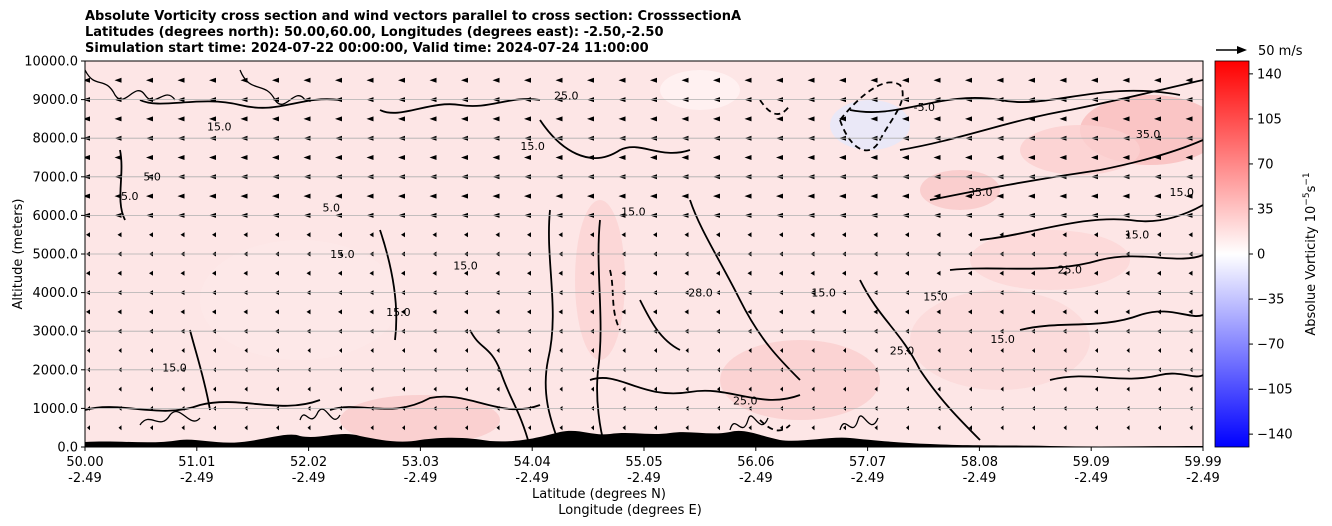 The height and width of the screenshot is (526, 1332). What do you see at coordinates (56, 139) in the screenshot?
I see `y-tick-label: 8000.0` at bounding box center [56, 139].